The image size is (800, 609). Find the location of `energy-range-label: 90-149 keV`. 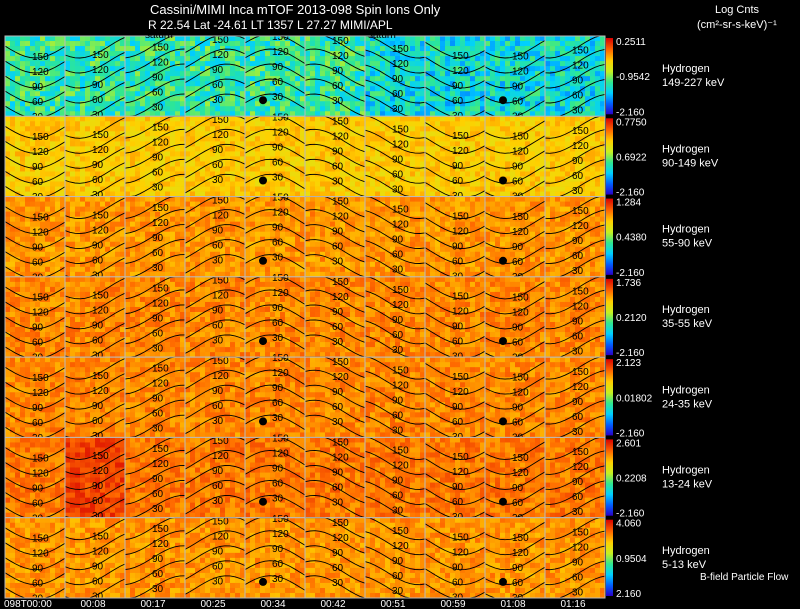

energy-range-label: 90-149 keV is located at coordinates (690, 163).